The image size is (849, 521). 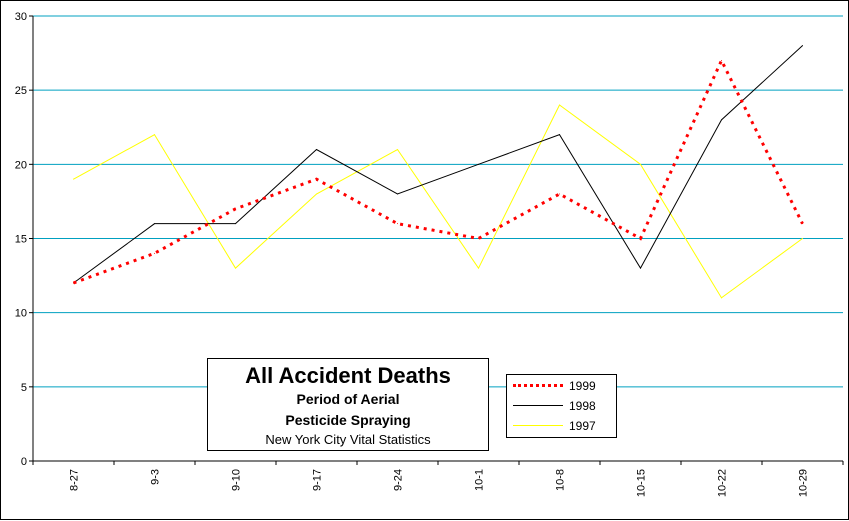 I want to click on x-tick-label-10-22: 10-22, so click(x=723, y=483).